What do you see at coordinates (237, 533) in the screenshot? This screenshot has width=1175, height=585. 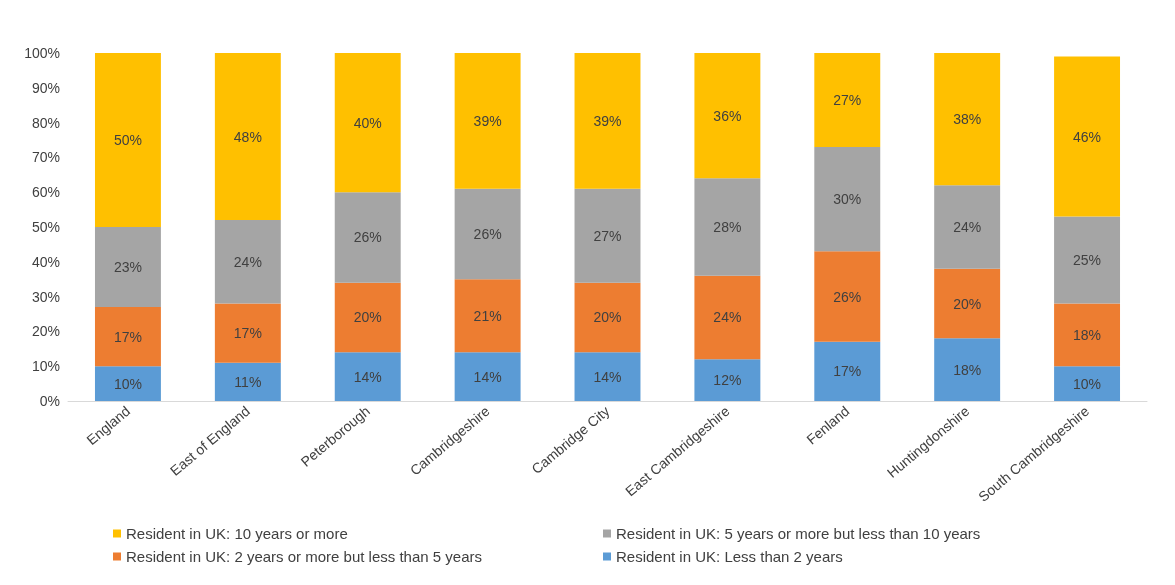 I see `legend-label: Resident in UK: 10 years or more` at bounding box center [237, 533].